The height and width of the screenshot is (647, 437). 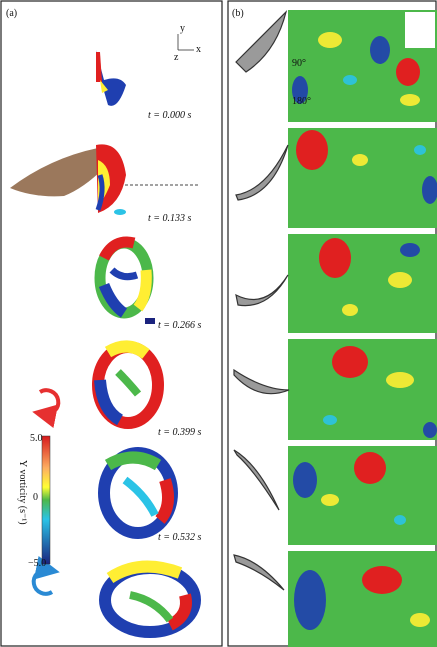 I want to click on fish, so click(x=57, y=172).